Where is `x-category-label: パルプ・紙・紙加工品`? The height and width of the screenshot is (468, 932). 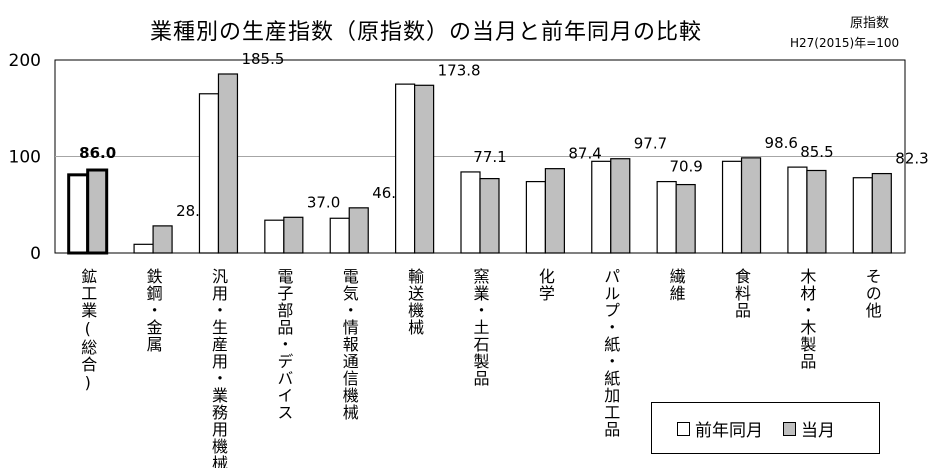 x-category-label: パルプ・紙・紙加工品 is located at coordinates (610, 353).